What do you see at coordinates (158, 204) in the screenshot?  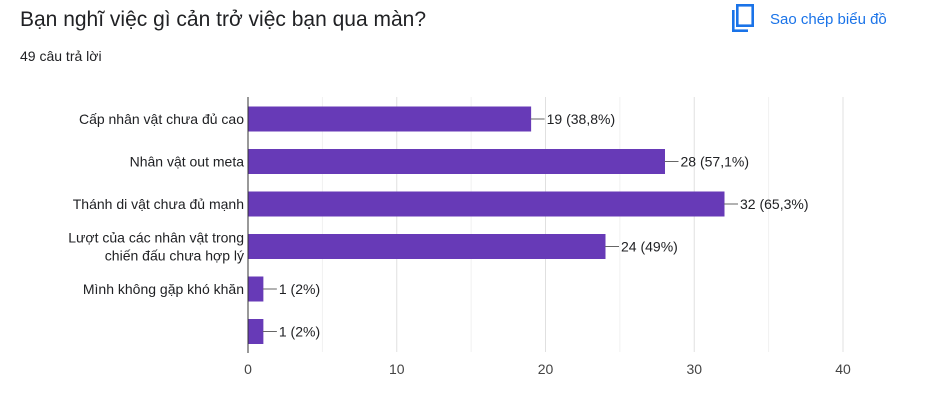 I see `category-label: Thánh di vật chưa đủ mạnh` at bounding box center [158, 204].